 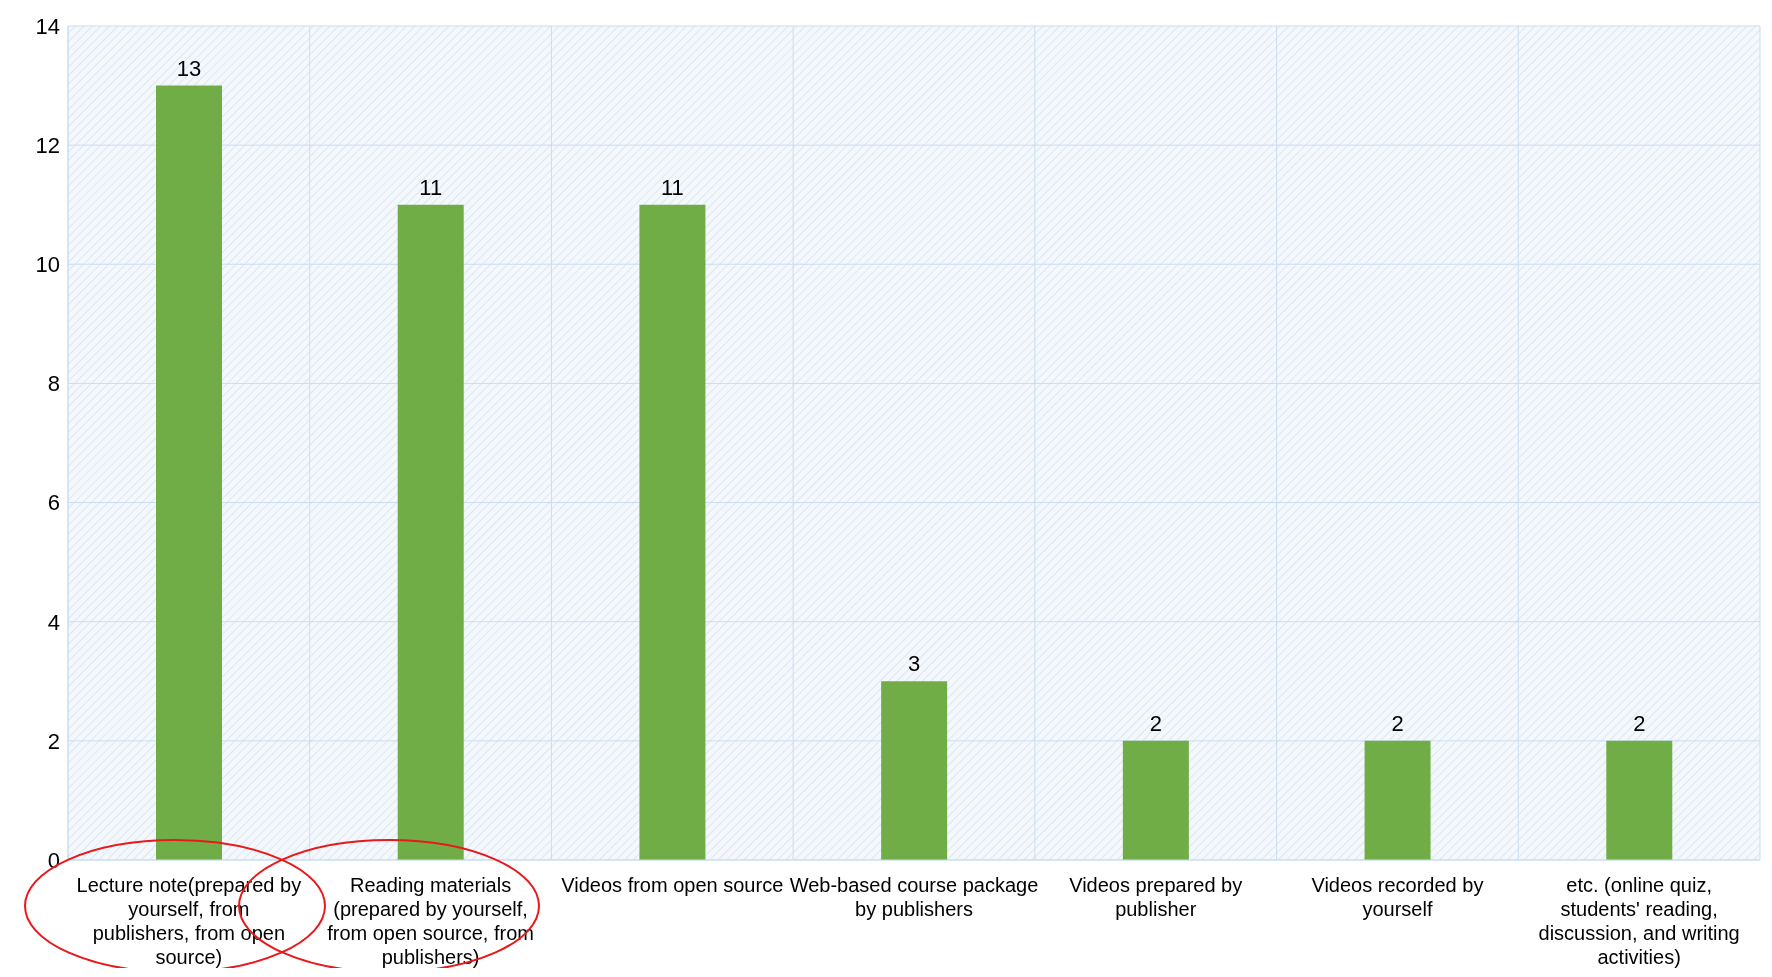 What do you see at coordinates (53, 503) in the screenshot?
I see `y-tick-label: 6` at bounding box center [53, 503].